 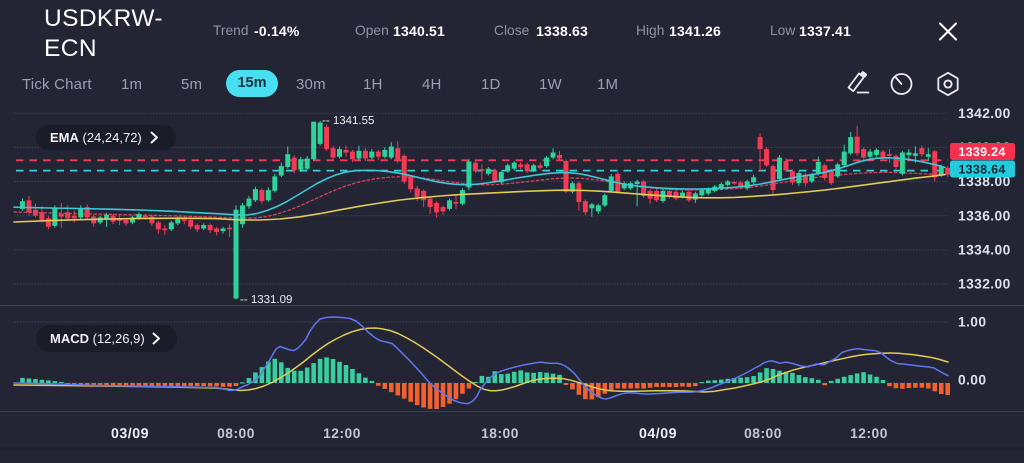 I want to click on svg-text: 1338.00, so click(x=984, y=181).